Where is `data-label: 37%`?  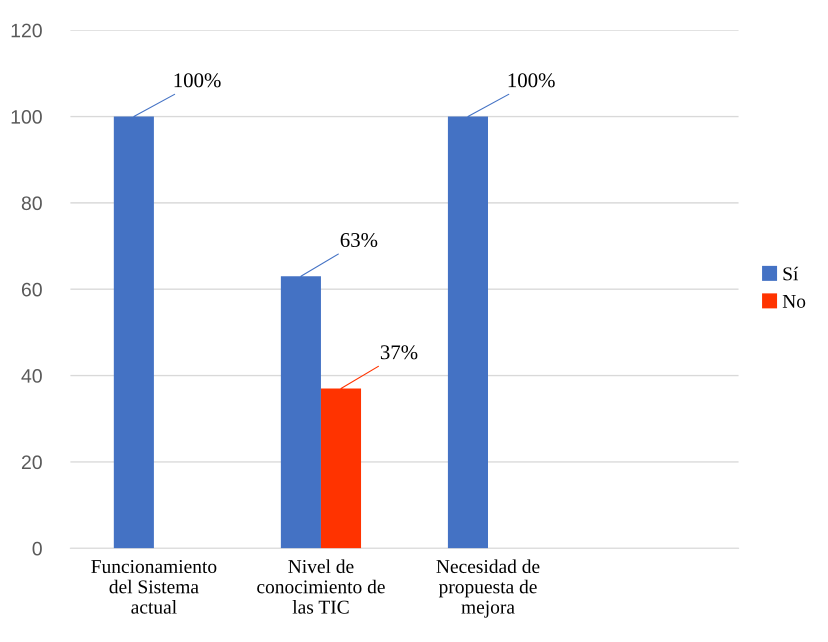
data-label: 37% is located at coordinates (399, 352).